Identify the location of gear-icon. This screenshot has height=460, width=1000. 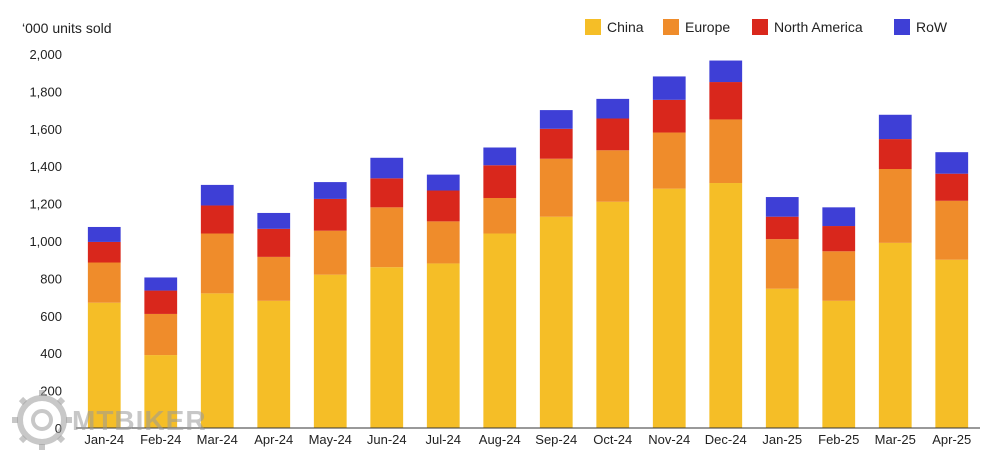
(42, 420).